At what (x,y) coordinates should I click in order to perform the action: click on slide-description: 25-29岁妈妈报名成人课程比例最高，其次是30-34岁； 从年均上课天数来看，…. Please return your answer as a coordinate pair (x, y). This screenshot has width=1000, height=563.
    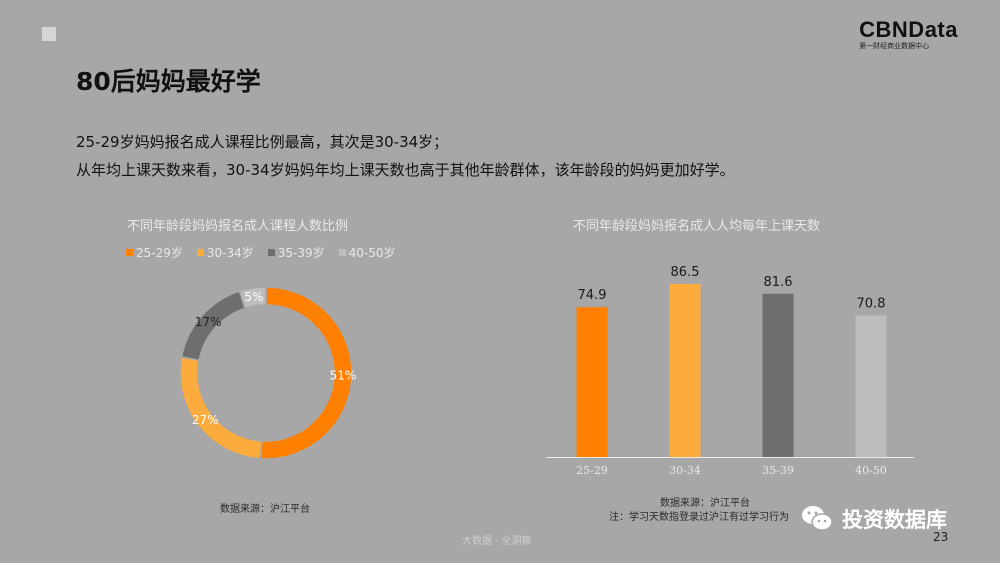
    Looking at the image, I should click on (405, 156).